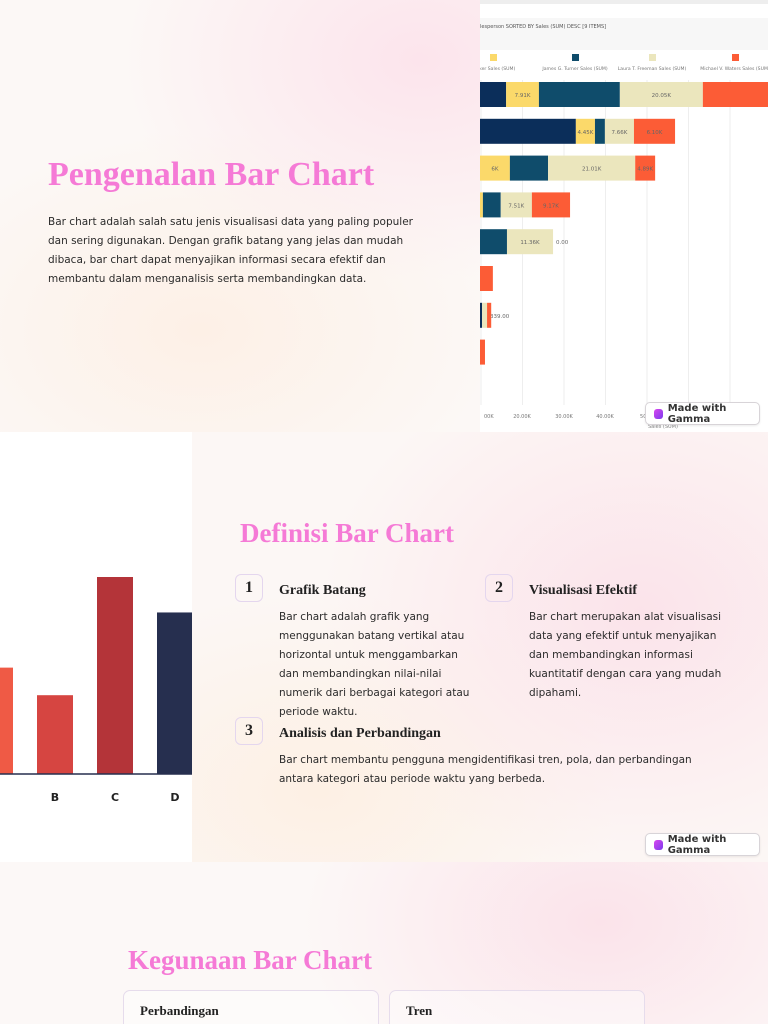  I want to click on x-tick-label: 50., so click(644, 417).